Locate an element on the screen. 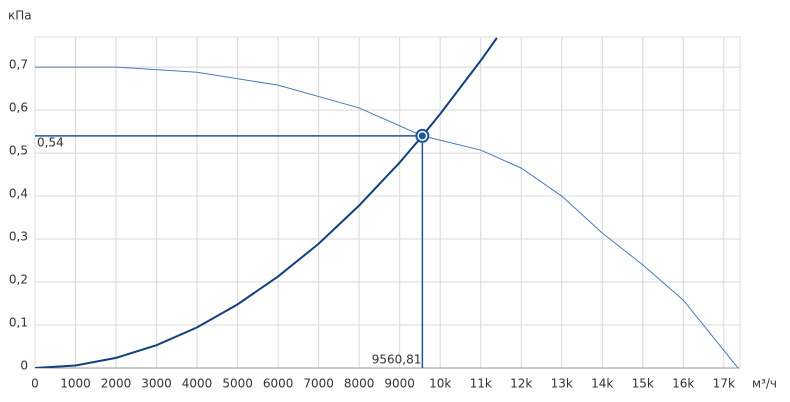 Image resolution: width=790 pixels, height=402 pixels. x-tick-label: 15k is located at coordinates (643, 384).